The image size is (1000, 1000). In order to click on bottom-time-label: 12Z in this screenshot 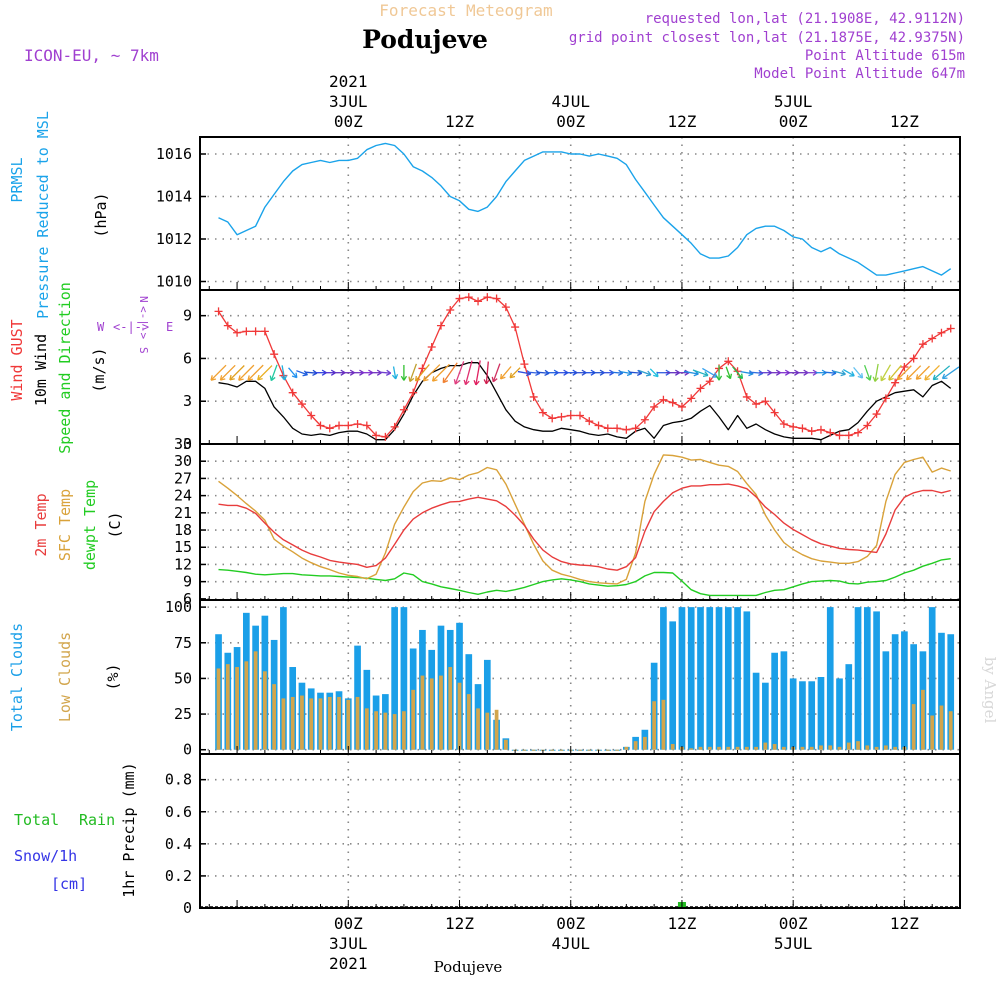, I will do `click(904, 923)`.